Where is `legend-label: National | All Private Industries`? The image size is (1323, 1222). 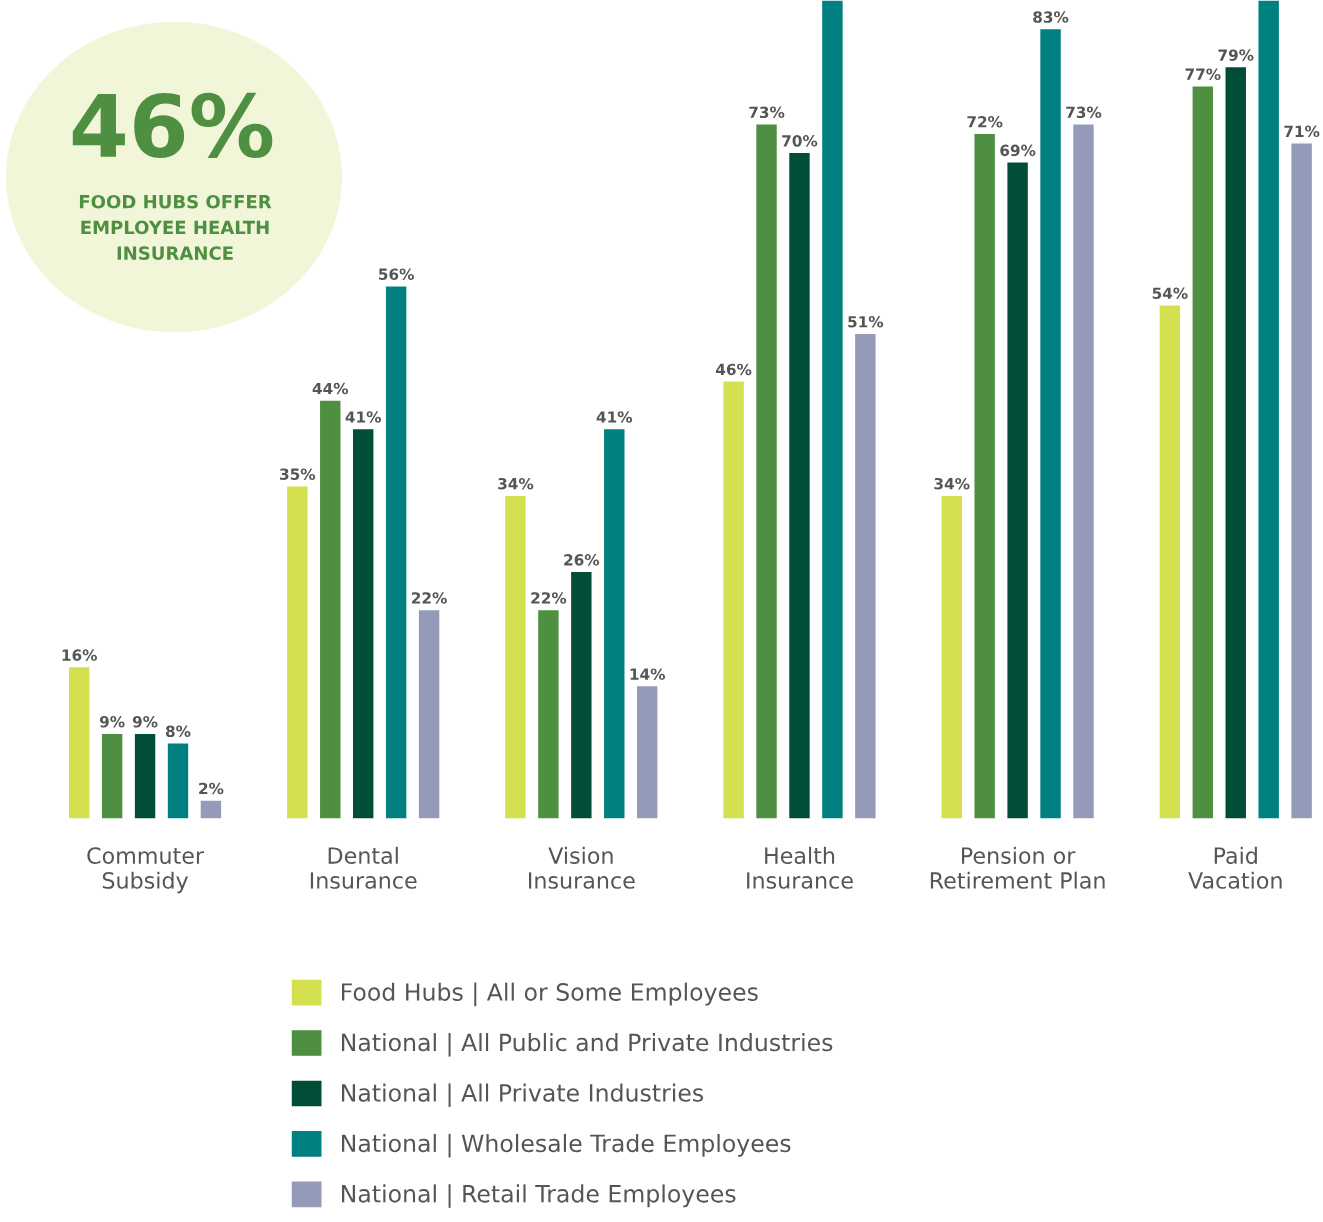
legend-label: National | All Private Industries is located at coordinates (523, 1095).